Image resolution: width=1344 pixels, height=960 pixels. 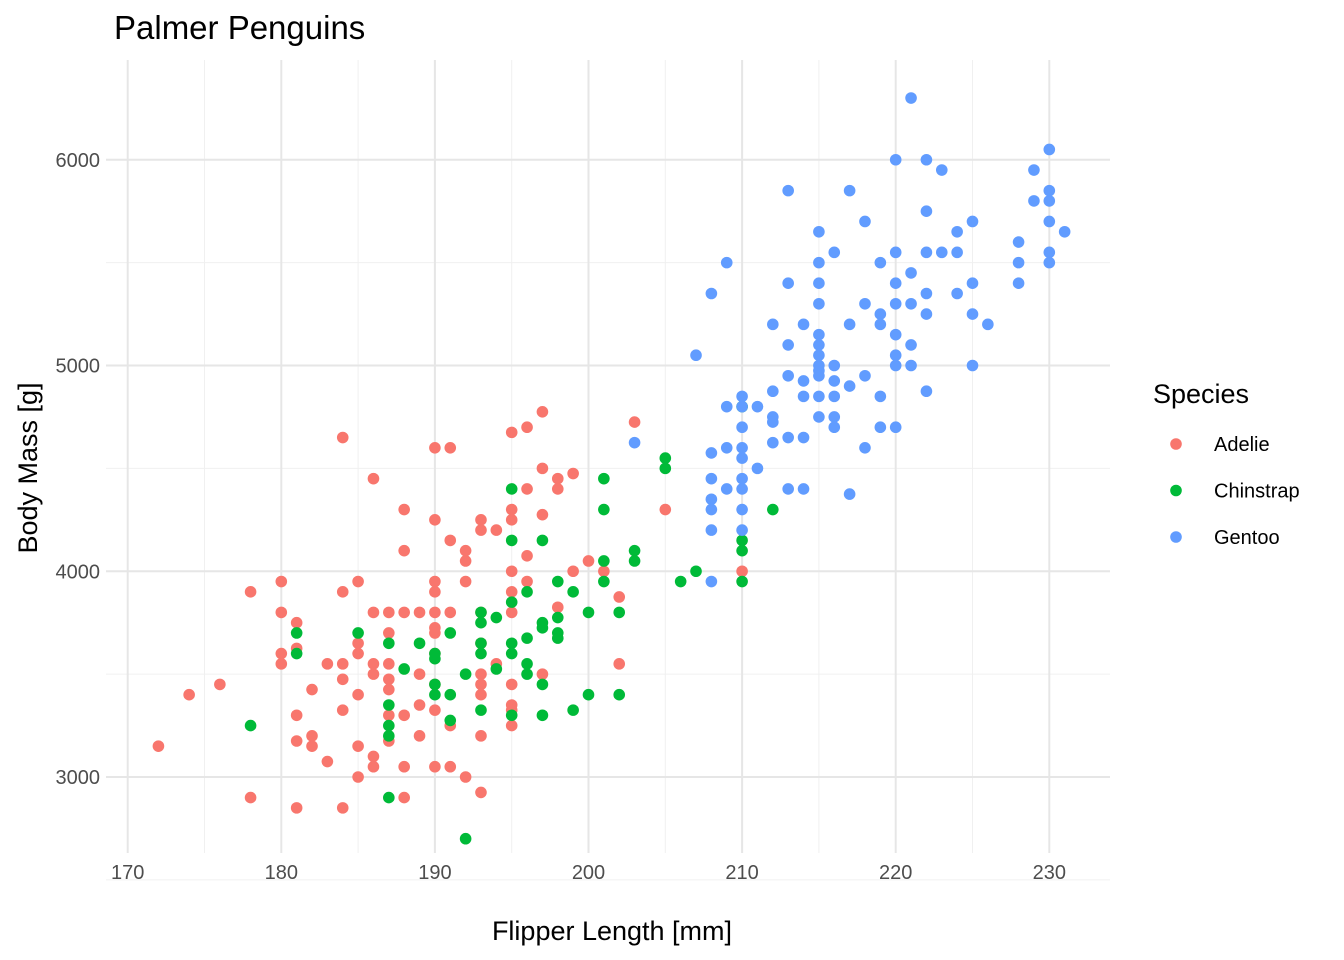 I want to click on x-tick-label: 180, so click(x=281, y=873).